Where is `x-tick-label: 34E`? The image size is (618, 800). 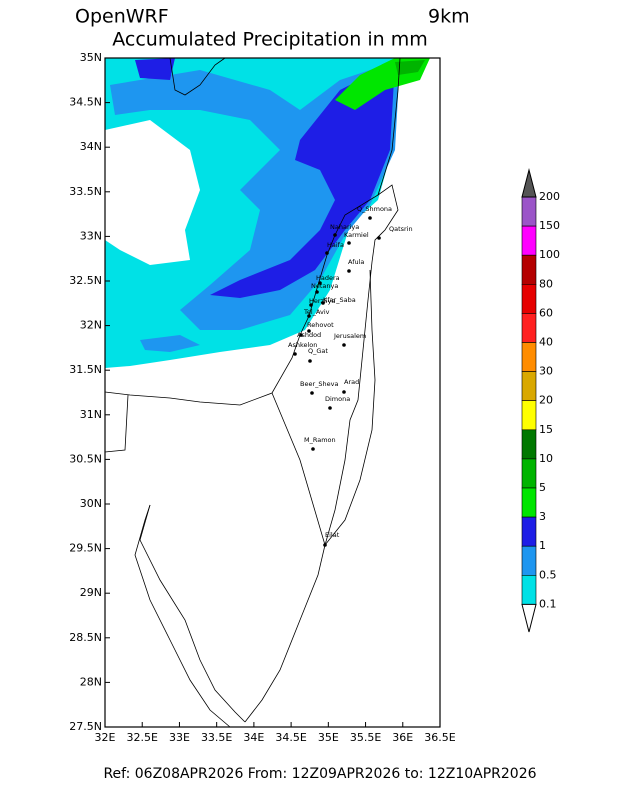 x-tick-label: 34E is located at coordinates (253, 737).